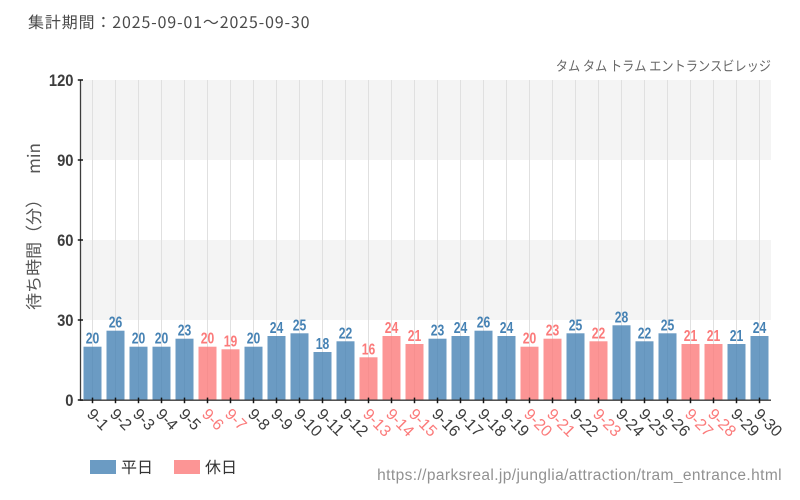  What do you see at coordinates (369, 349) in the screenshot?
I see `svg-text: 16` at bounding box center [369, 349].